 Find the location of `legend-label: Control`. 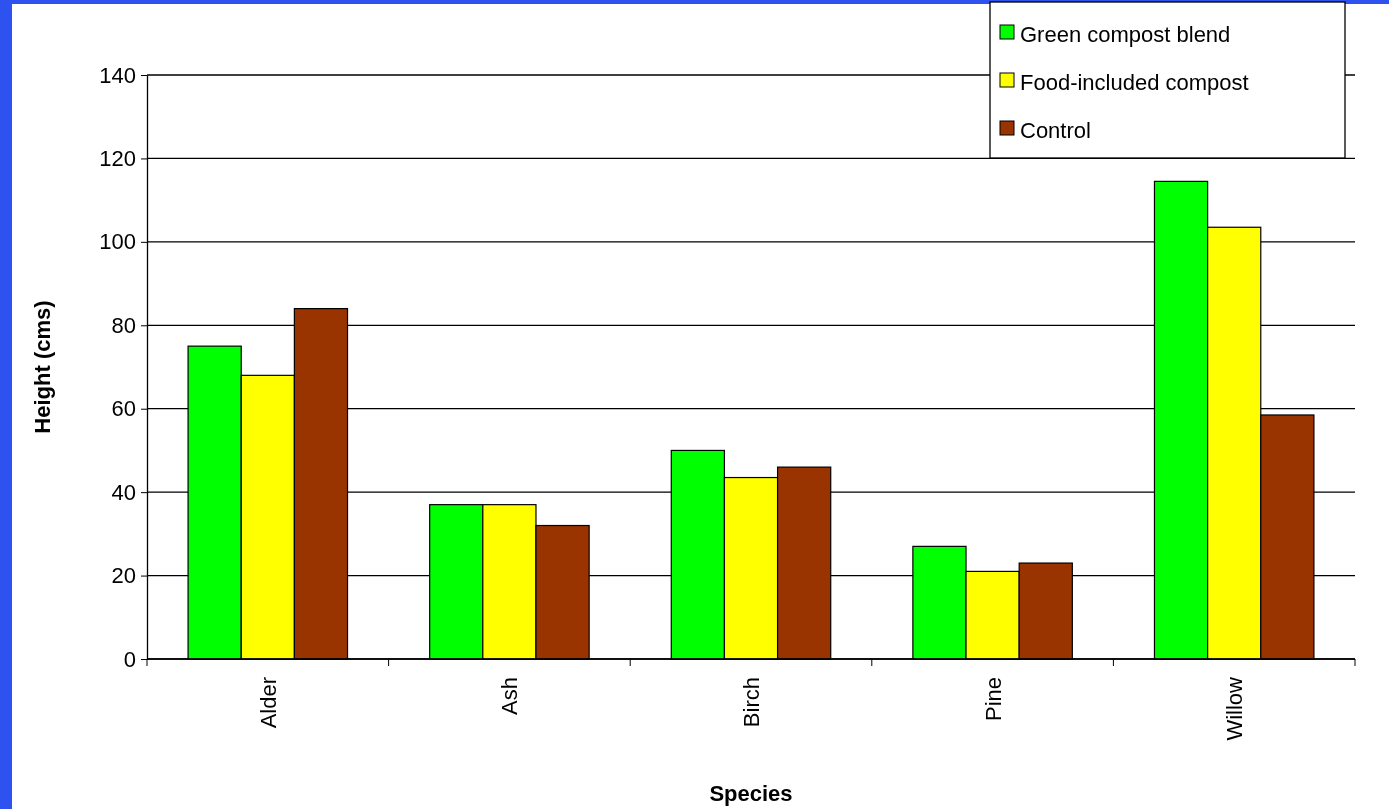

legend-label: Control is located at coordinates (1055, 130).